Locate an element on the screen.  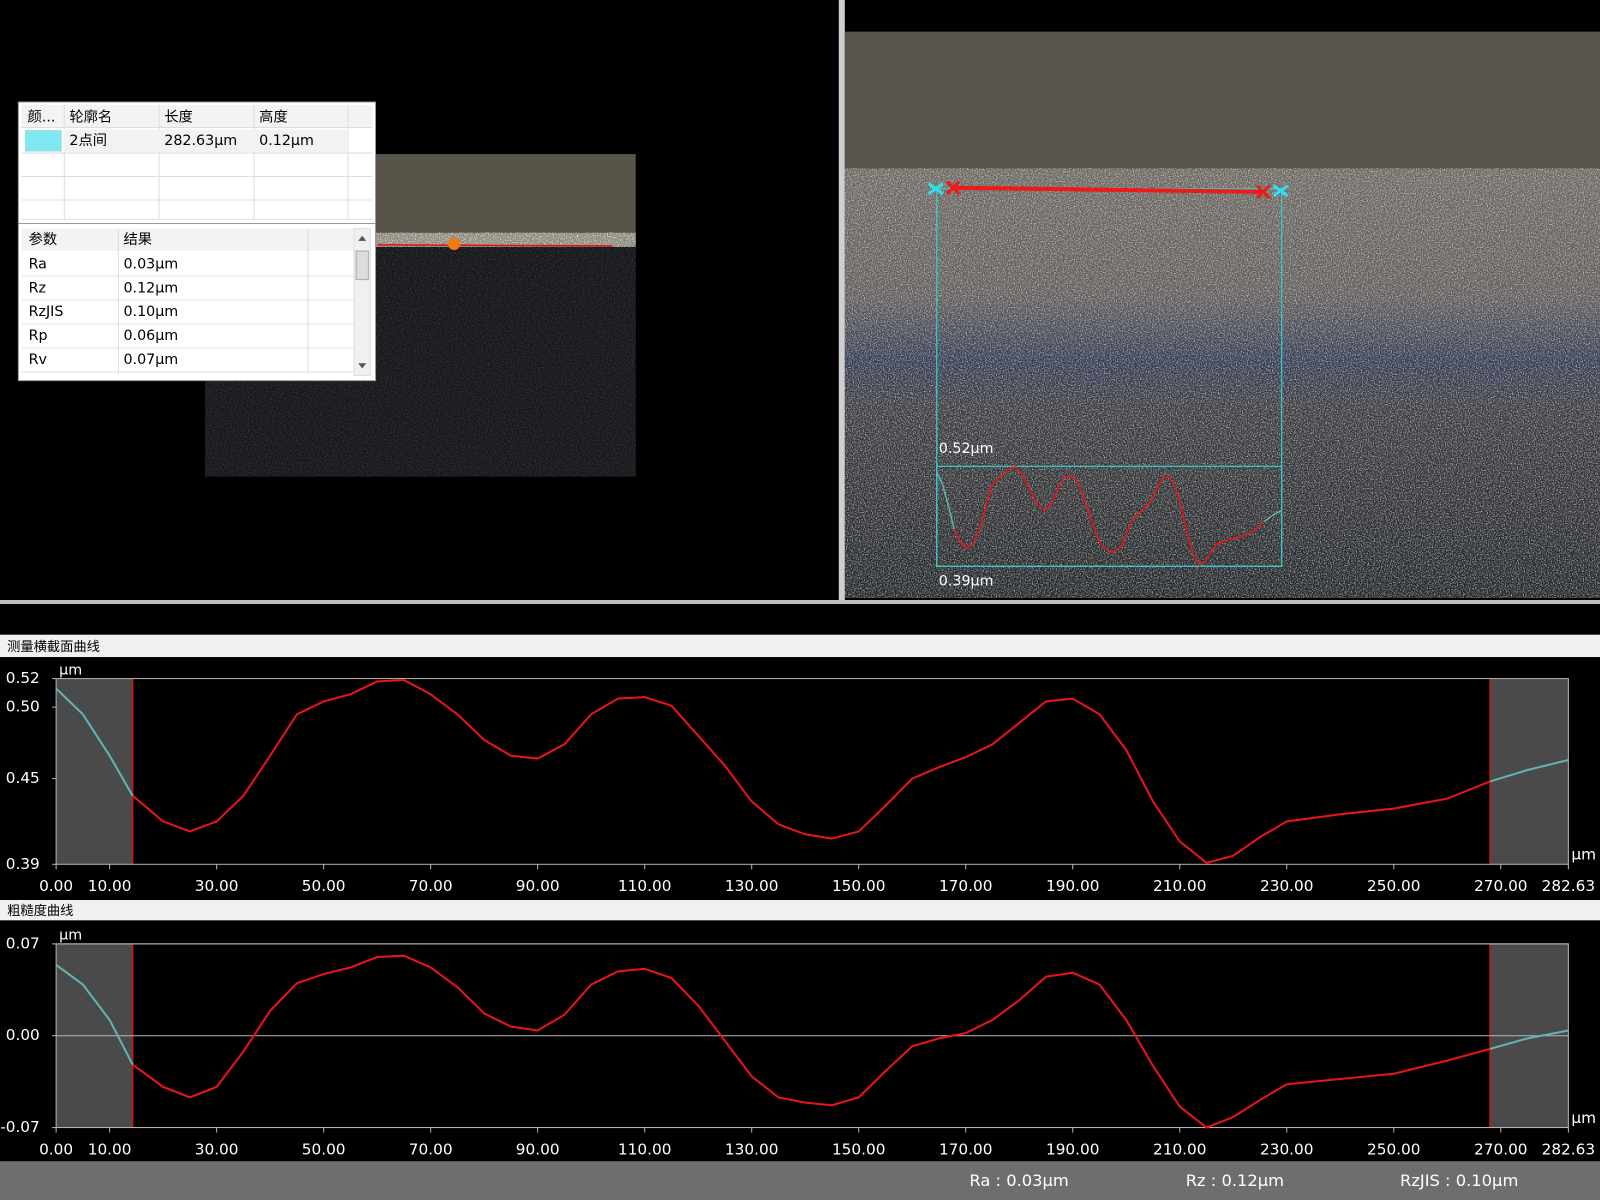
y-tick-label: 0.00 is located at coordinates (23, 1035).